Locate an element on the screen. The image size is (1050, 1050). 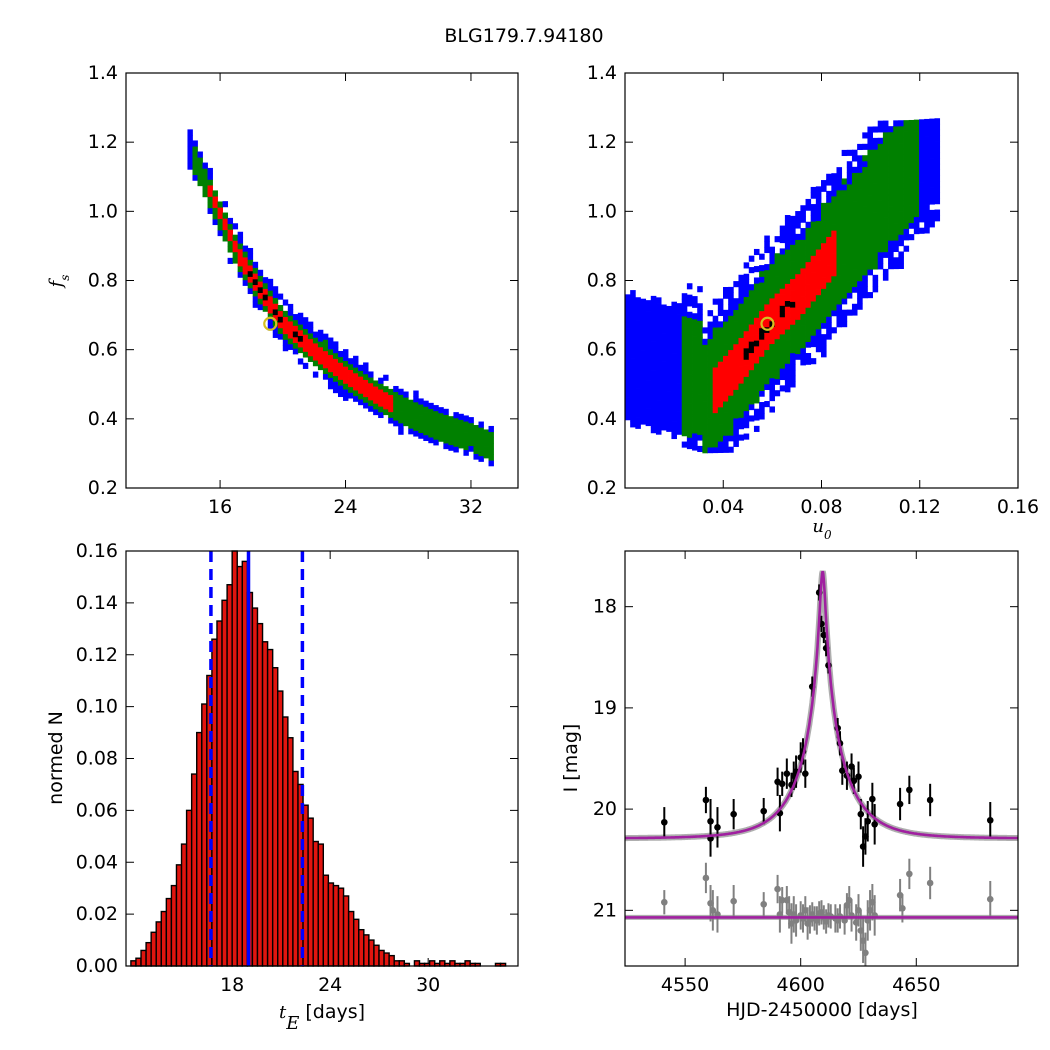
p2-ytick-label: 0.12 is located at coordinates (97, 655).